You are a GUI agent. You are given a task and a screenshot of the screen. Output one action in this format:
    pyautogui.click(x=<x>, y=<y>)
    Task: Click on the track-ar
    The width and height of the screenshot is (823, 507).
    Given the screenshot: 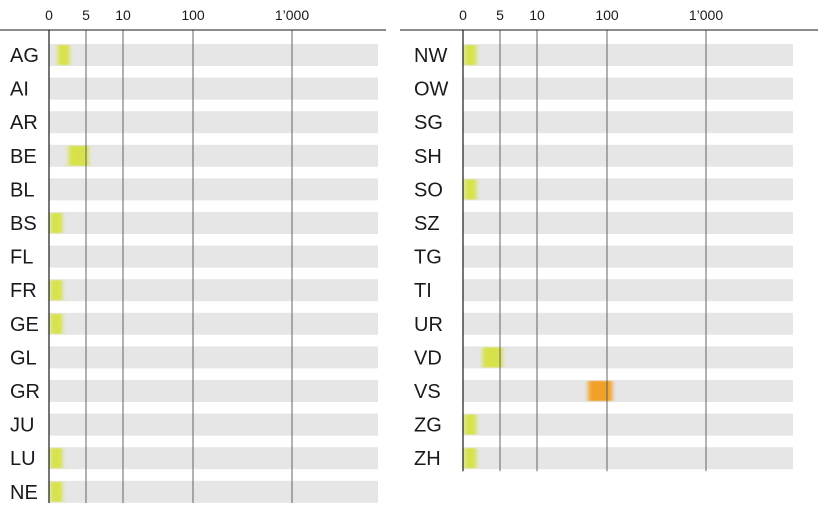 What is the action you would take?
    pyautogui.click(x=213, y=122)
    